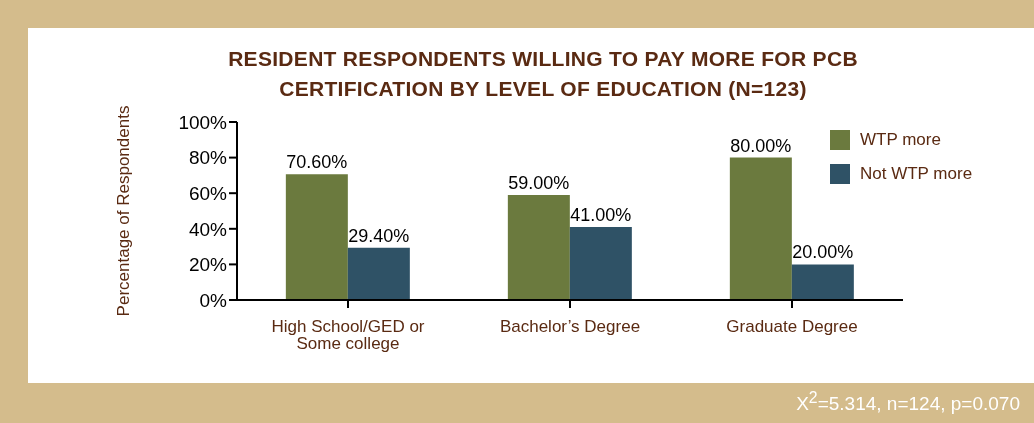 This screenshot has height=423, width=1034. Describe the element at coordinates (570, 327) in the screenshot. I see `x-tick-label: Bachelor’s Degree` at that location.